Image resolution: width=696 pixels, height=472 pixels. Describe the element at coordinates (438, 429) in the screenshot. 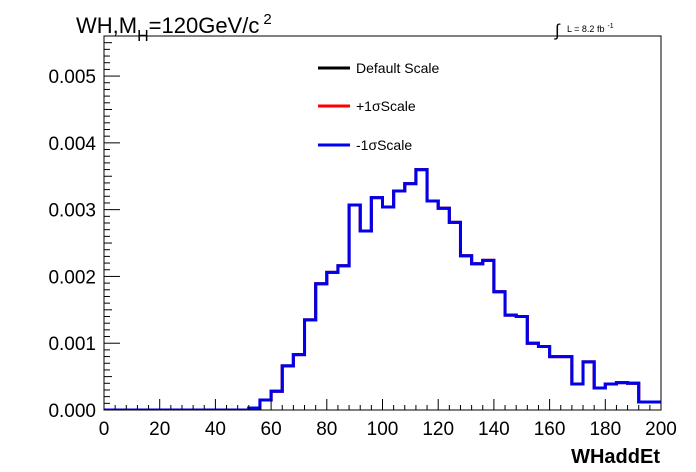

I see `x-tick-label: 120` at that location.